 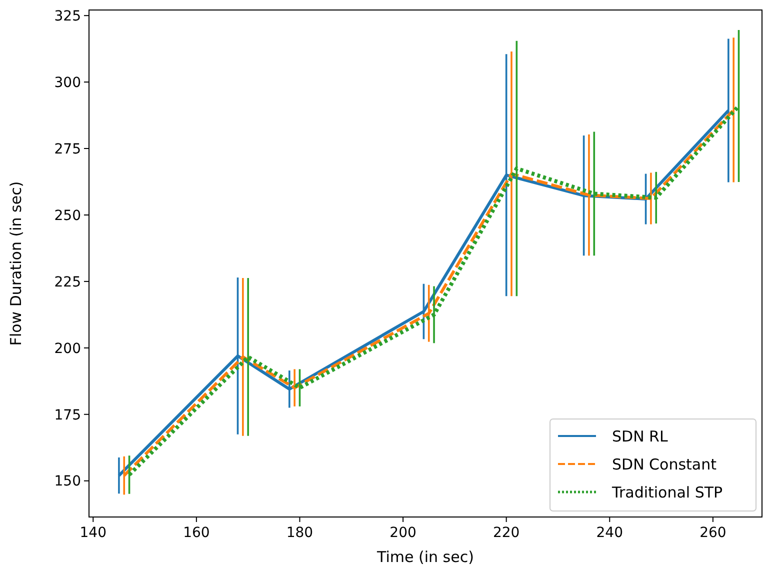 What do you see at coordinates (93, 533) in the screenshot?
I see `x-tick-label: 140` at bounding box center [93, 533].